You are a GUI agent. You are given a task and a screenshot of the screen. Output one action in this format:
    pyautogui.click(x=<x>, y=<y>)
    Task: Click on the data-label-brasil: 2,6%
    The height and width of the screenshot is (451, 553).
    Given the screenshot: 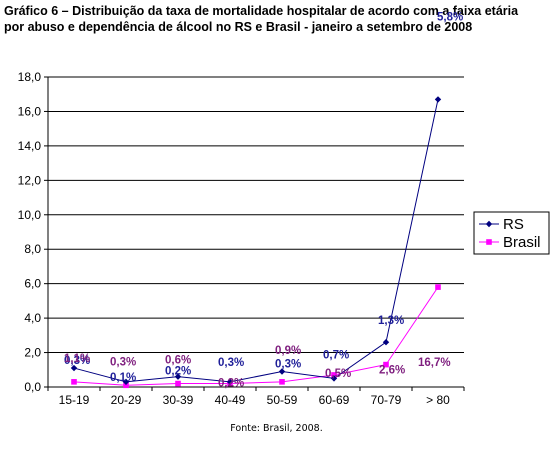 What is the action you would take?
    pyautogui.click(x=392, y=371)
    